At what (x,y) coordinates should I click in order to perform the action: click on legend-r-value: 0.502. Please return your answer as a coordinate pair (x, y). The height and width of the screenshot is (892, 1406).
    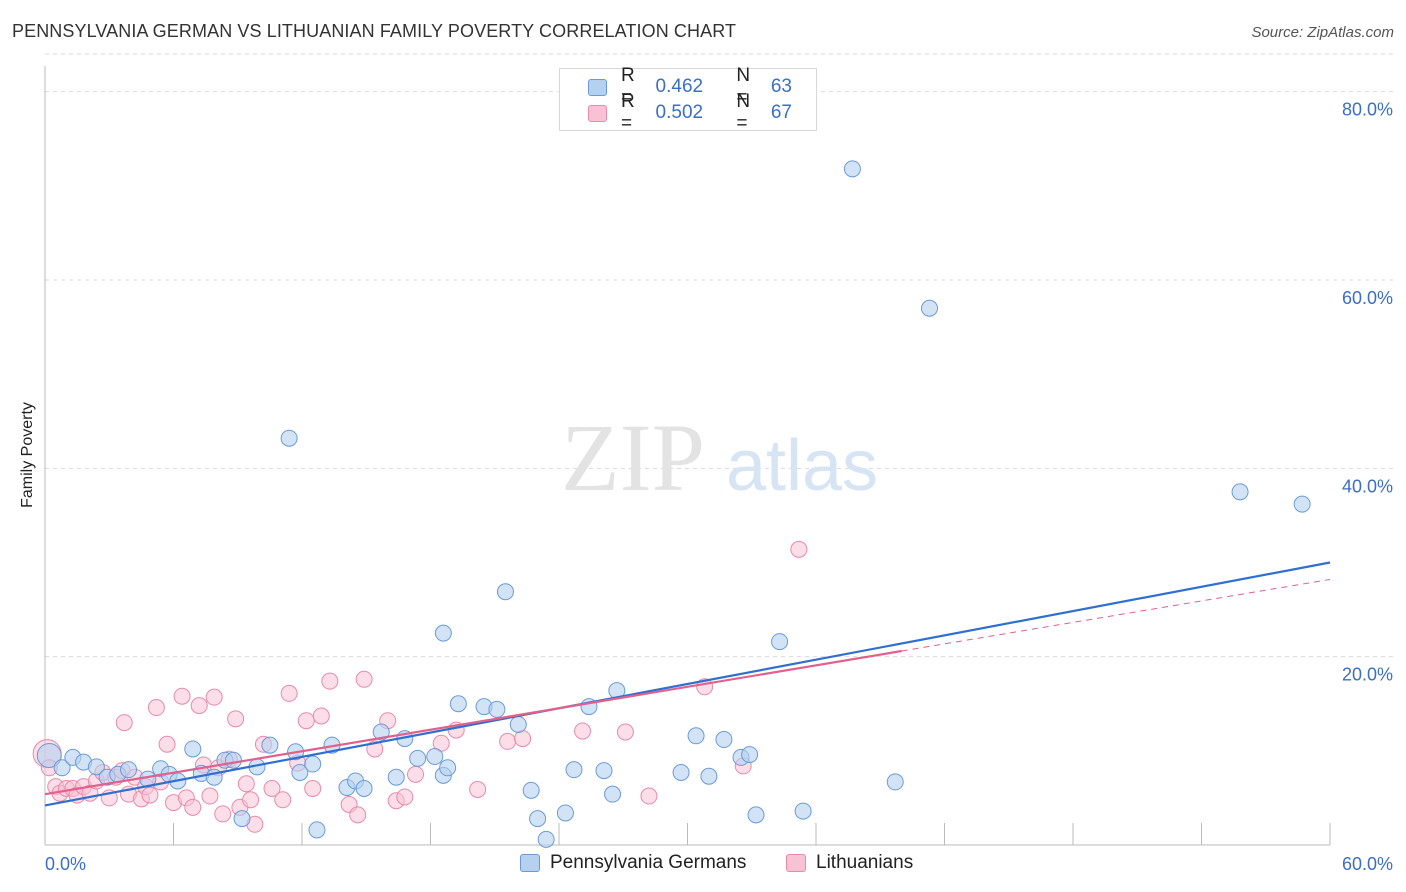
    Looking at the image, I should click on (679, 112).